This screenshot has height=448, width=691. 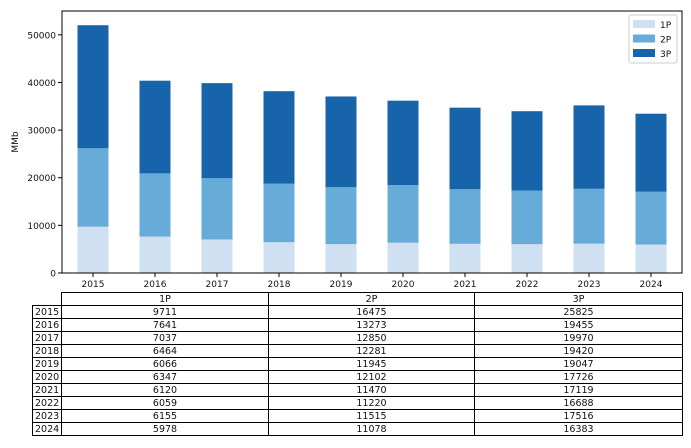 I want to click on table-row-header: 2017, so click(x=47, y=338).